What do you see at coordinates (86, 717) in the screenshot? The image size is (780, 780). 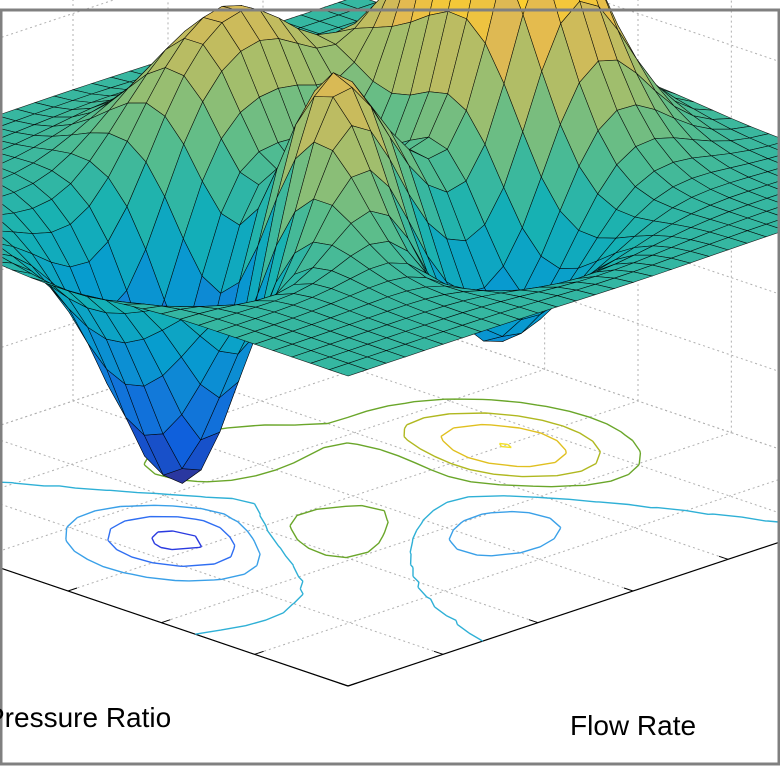 I see `x-axis-label: Pressure Ratio` at bounding box center [86, 717].